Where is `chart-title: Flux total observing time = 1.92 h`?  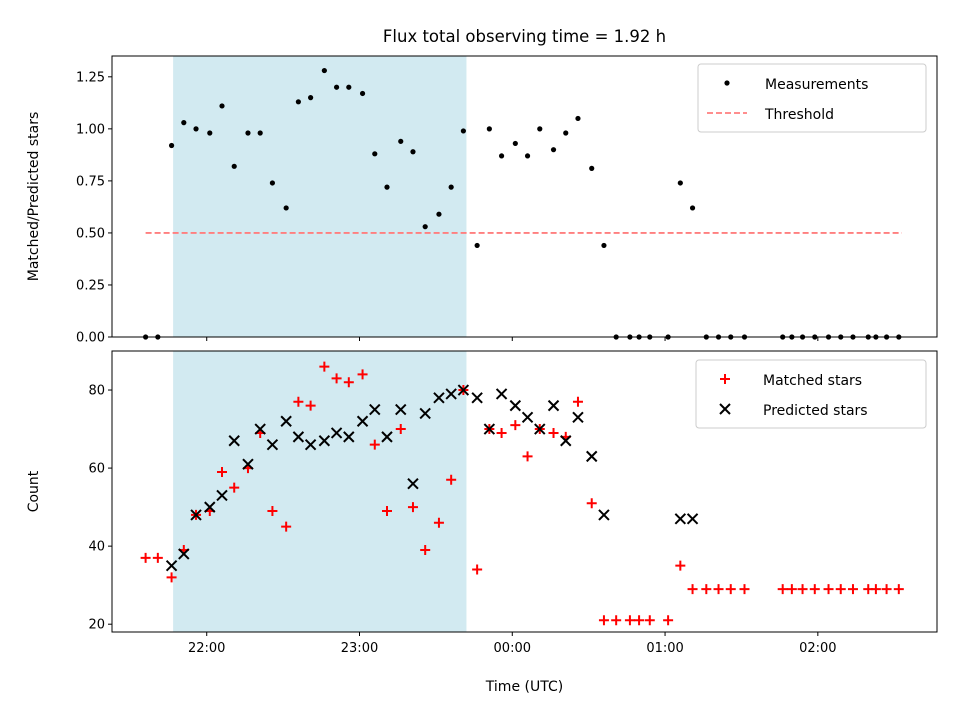
chart-title: Flux total observing time = 1.92 h is located at coordinates (524, 36).